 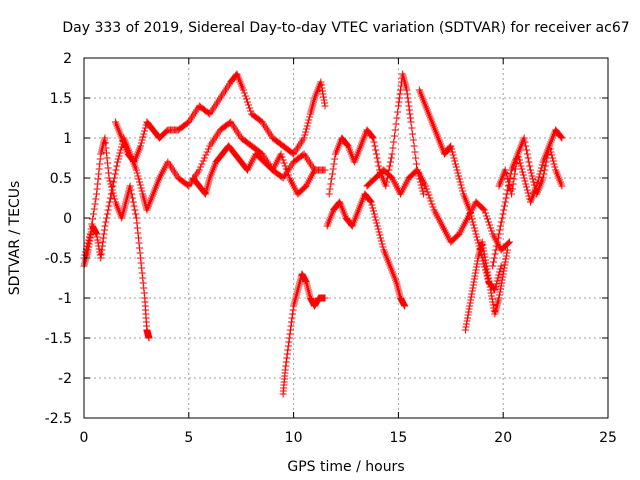 What do you see at coordinates (58, 419) in the screenshot?
I see `y-tick-label: -2.5` at bounding box center [58, 419].